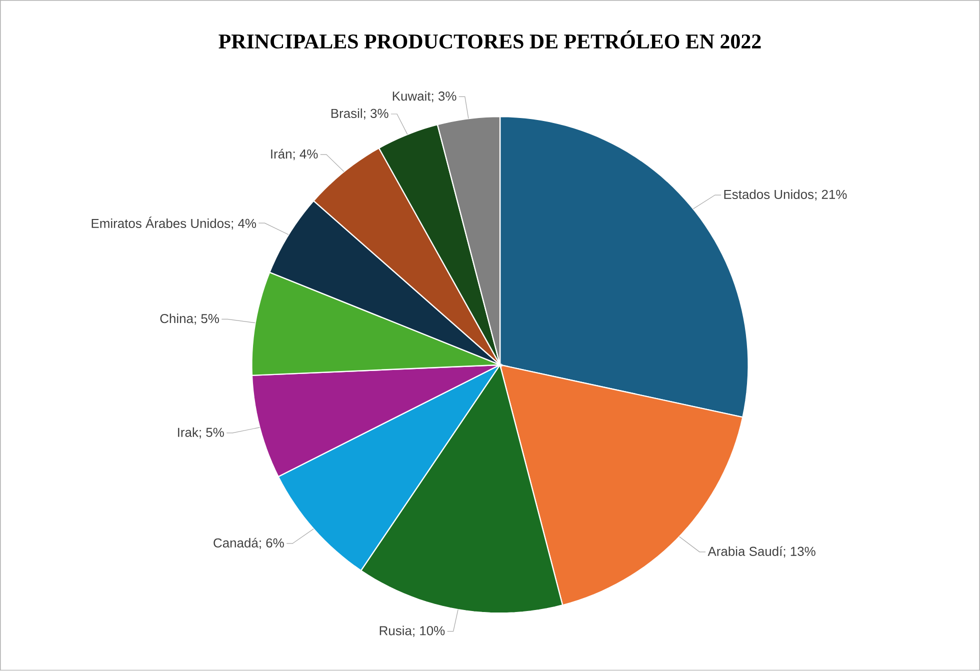  I want to click on slice-label: Kuwait, so click(411, 96).